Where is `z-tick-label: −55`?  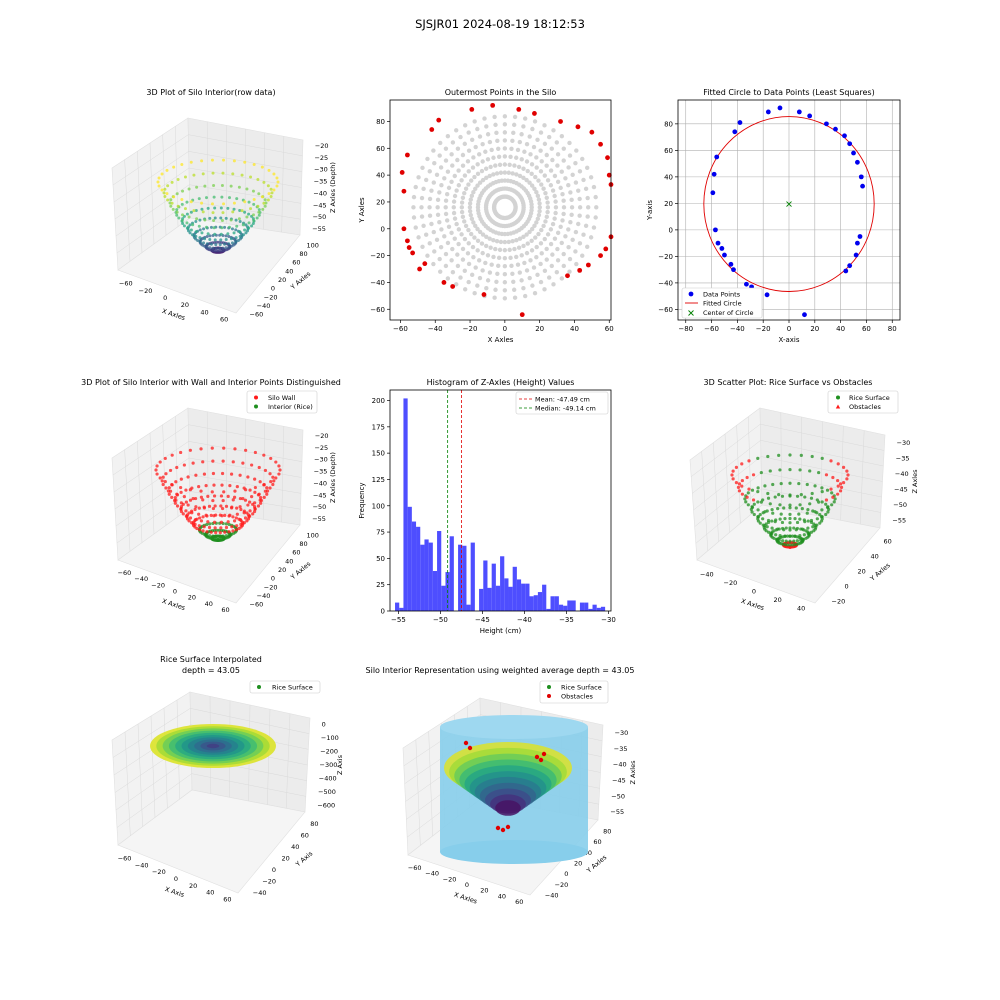 z-tick-label: −55 is located at coordinates (617, 812).